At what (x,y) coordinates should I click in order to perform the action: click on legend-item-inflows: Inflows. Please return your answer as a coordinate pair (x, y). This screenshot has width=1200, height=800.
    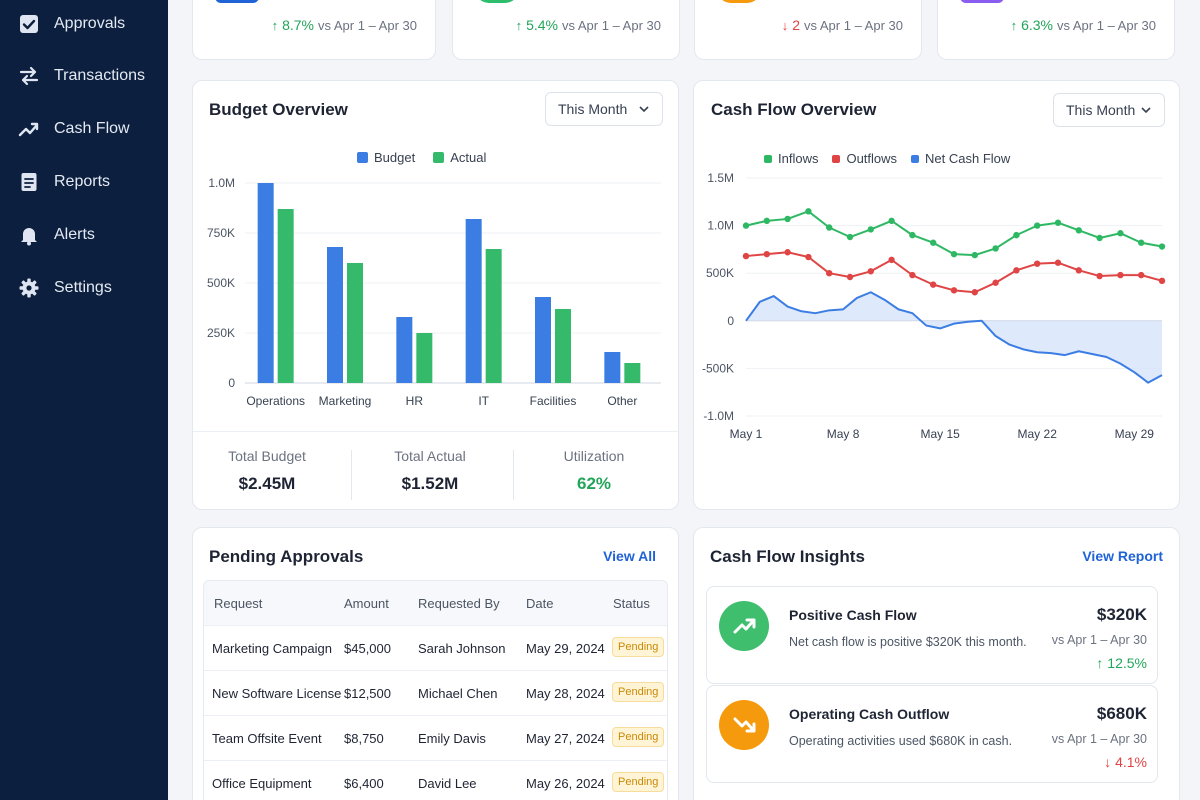
    Looking at the image, I should click on (791, 158).